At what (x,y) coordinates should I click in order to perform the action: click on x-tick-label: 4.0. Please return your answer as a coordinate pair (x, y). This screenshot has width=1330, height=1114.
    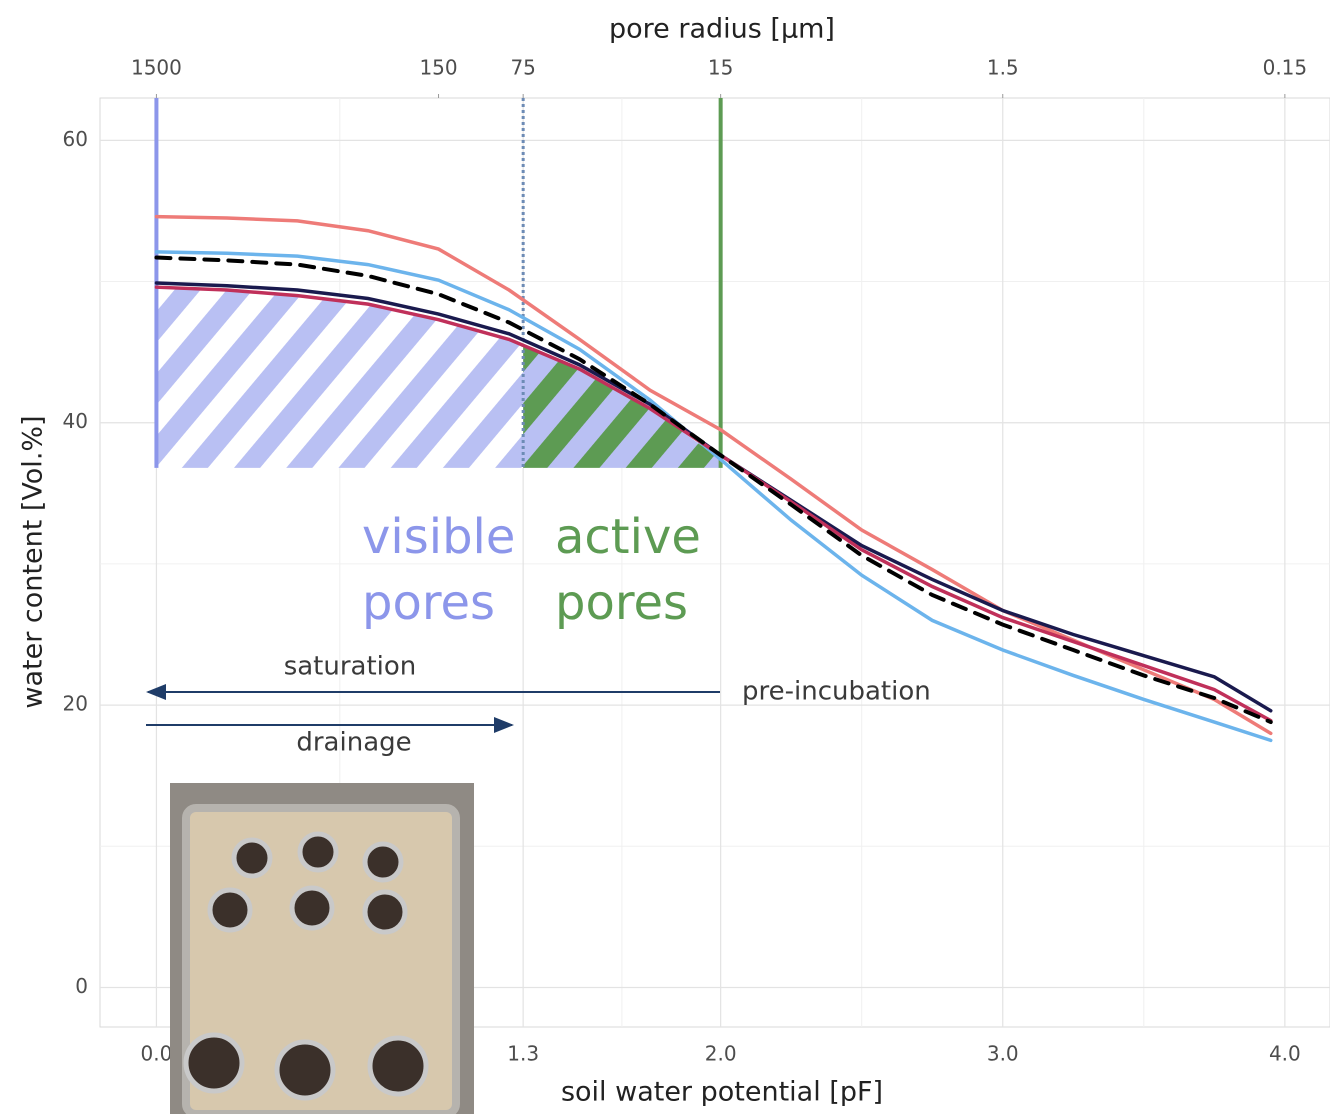
    Looking at the image, I should click on (1285, 1054).